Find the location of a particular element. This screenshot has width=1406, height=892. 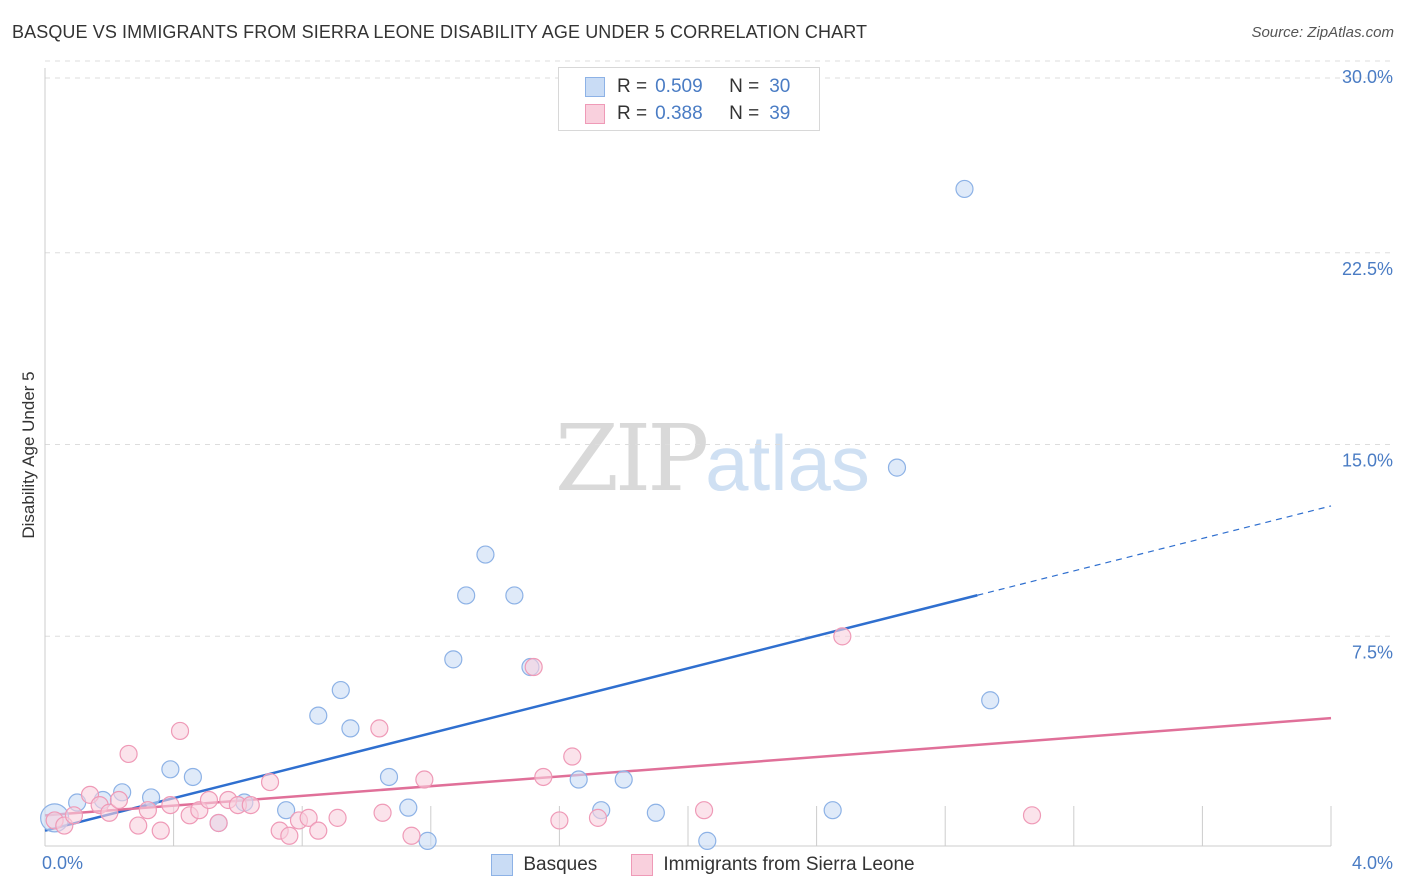

stats-legend: R = 0.509 N = 30 R = 0.388 N = 39 is located at coordinates (689, 99).